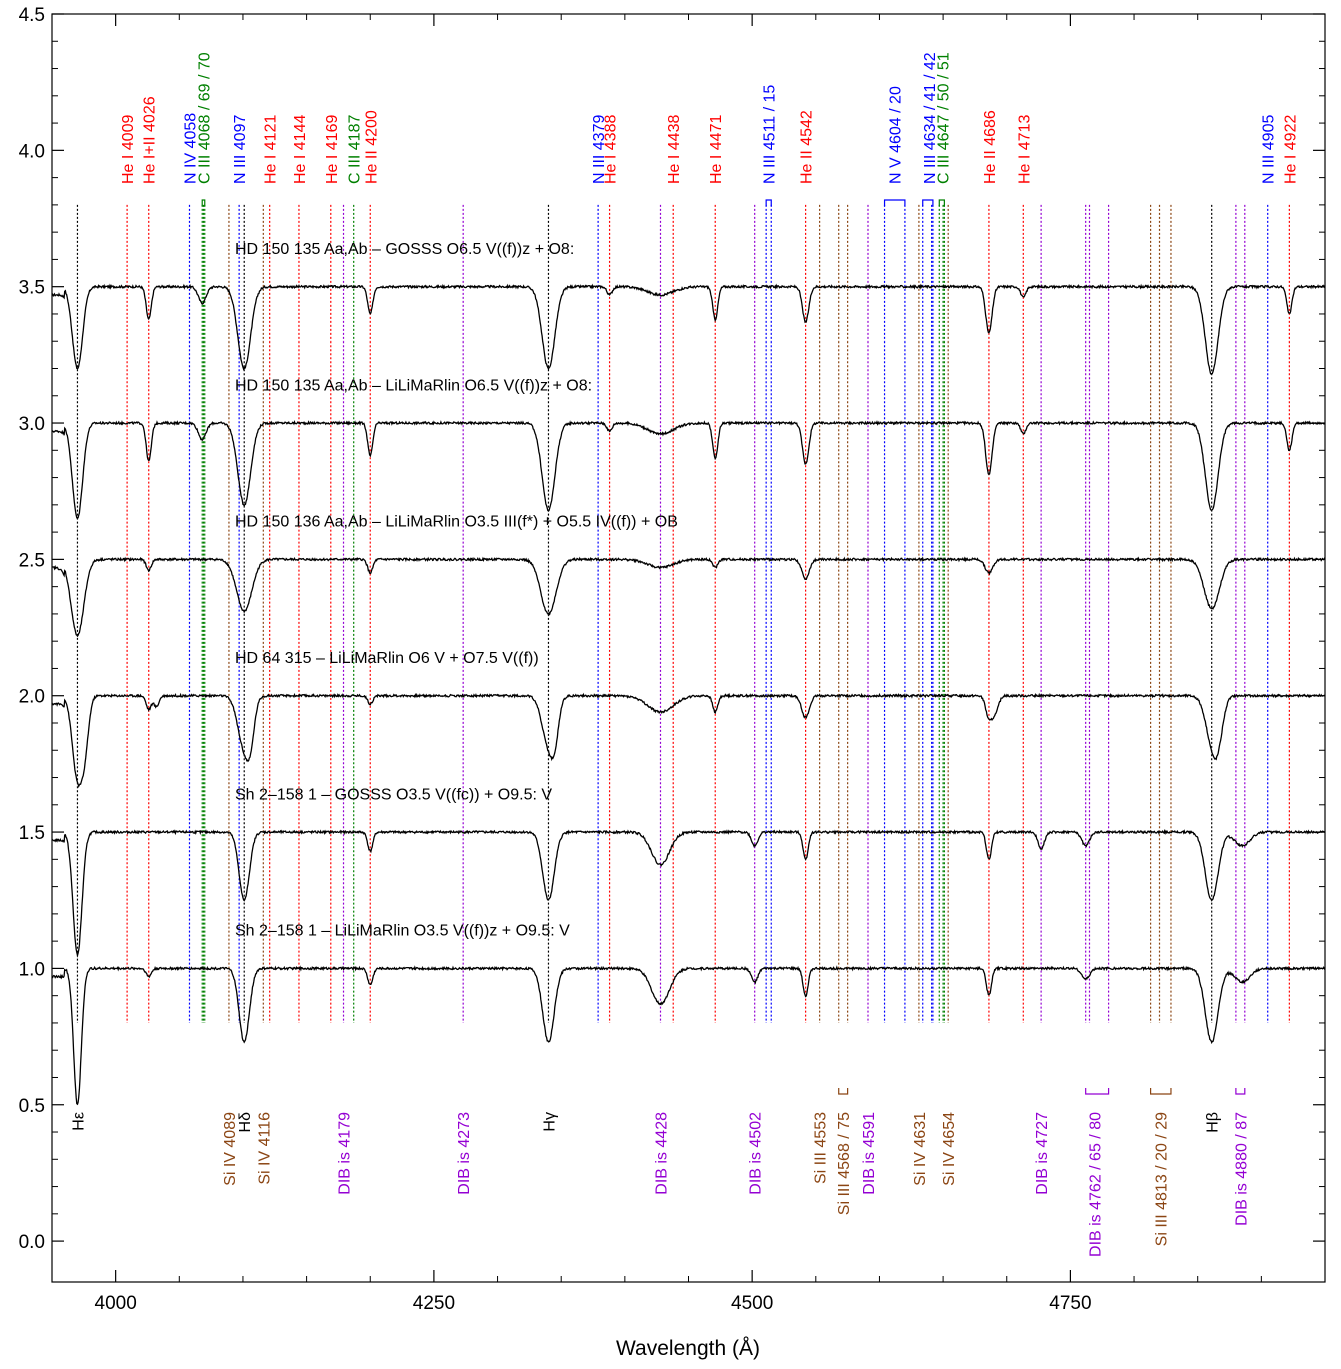 The width and height of the screenshot is (1341, 1369). What do you see at coordinates (716, 149) in the screenshot?
I see `top-line-label: He I 4471` at bounding box center [716, 149].